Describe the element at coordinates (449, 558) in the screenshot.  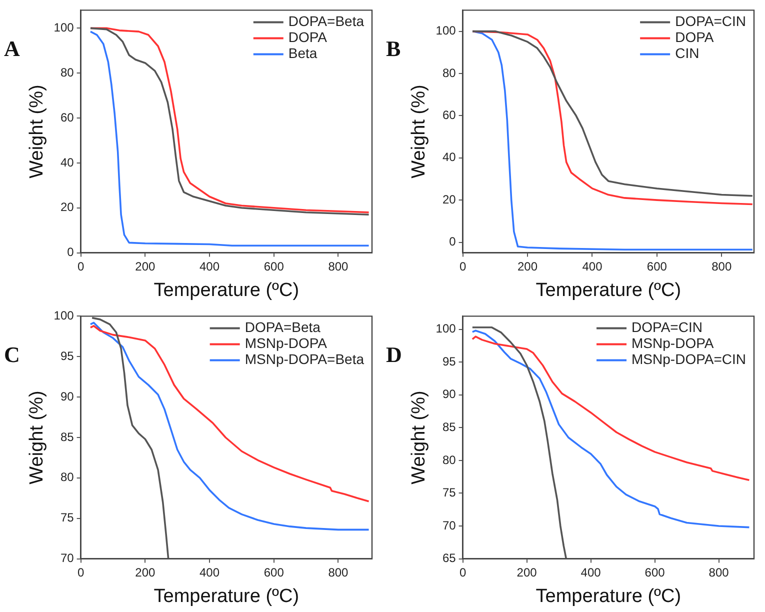
I see `y-tick-label: 65` at that location.